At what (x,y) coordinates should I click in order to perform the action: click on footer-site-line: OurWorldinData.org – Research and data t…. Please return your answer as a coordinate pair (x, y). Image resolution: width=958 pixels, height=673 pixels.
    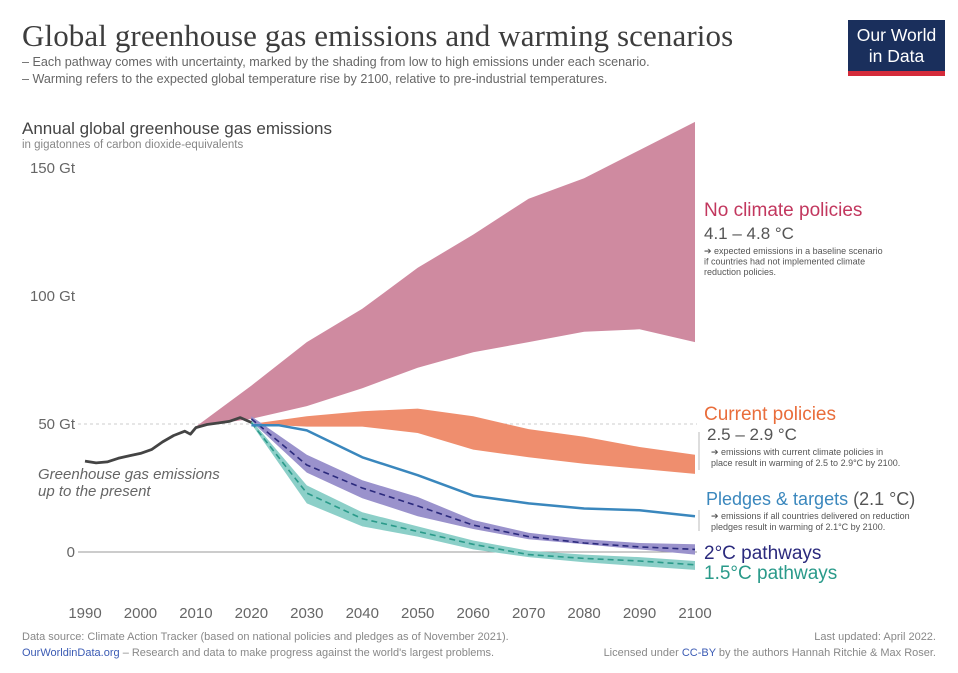
    Looking at the image, I should click on (265, 653).